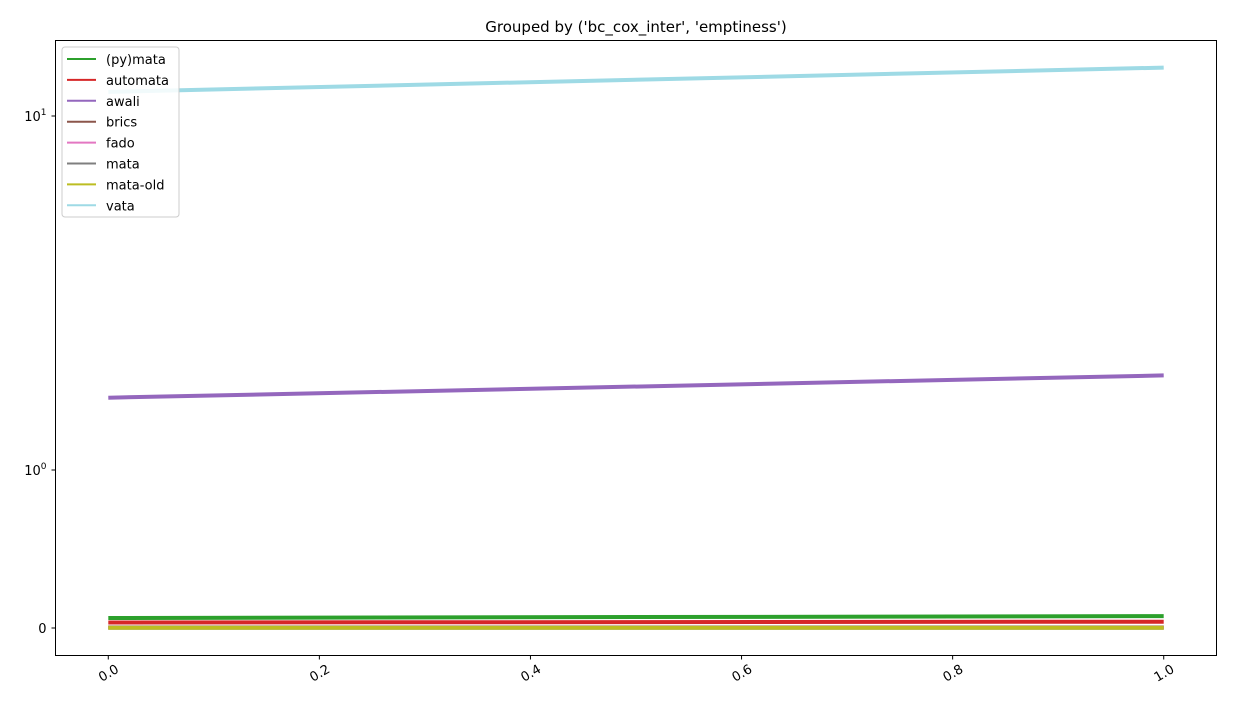 The width and height of the screenshot is (1237, 709). Describe the element at coordinates (636, 670) in the screenshot. I see `x-axis: 0.0 0.2 0.4 0.6 0.8 1.0` at that location.